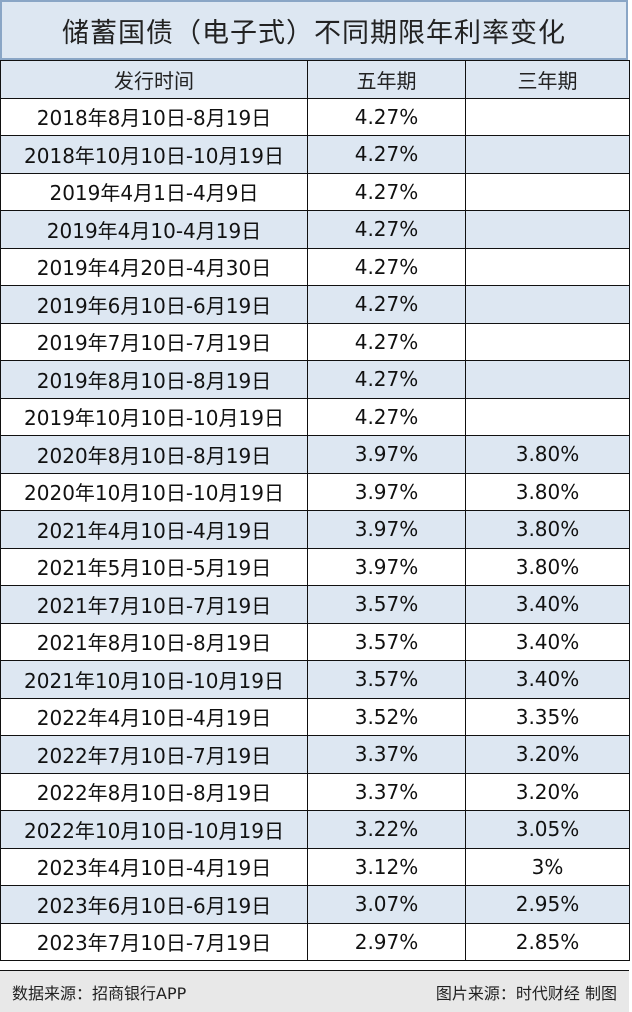 Image resolution: width=632 pixels, height=1012 pixels. I want to click on table-cell: 2018年10月10日-10月19日, so click(154, 154).